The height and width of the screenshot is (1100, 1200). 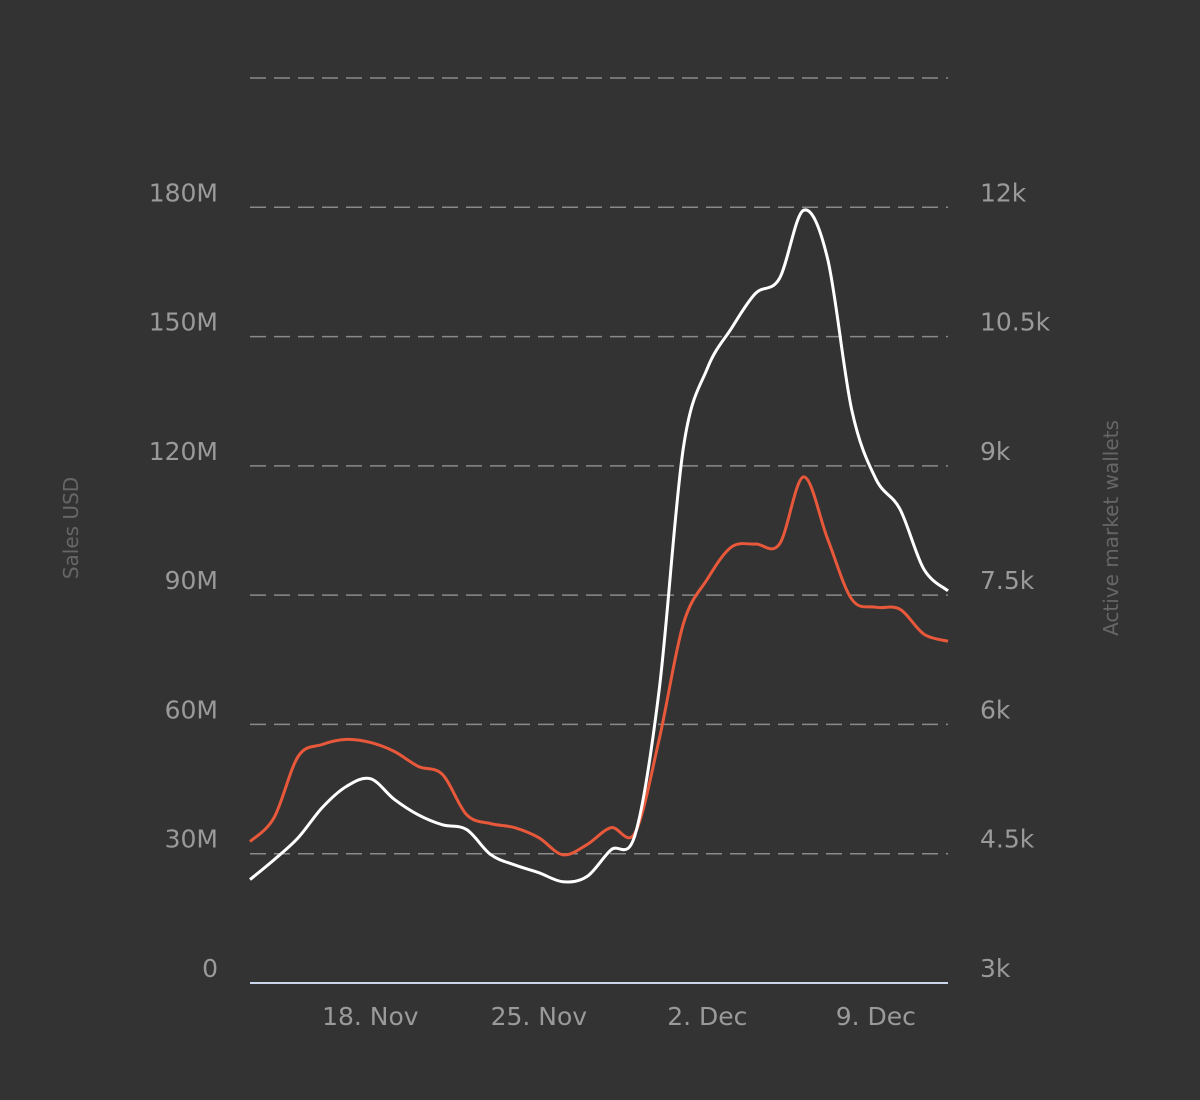 What do you see at coordinates (876, 1016) in the screenshot?
I see `x-tick-label: 9. Dec` at bounding box center [876, 1016].